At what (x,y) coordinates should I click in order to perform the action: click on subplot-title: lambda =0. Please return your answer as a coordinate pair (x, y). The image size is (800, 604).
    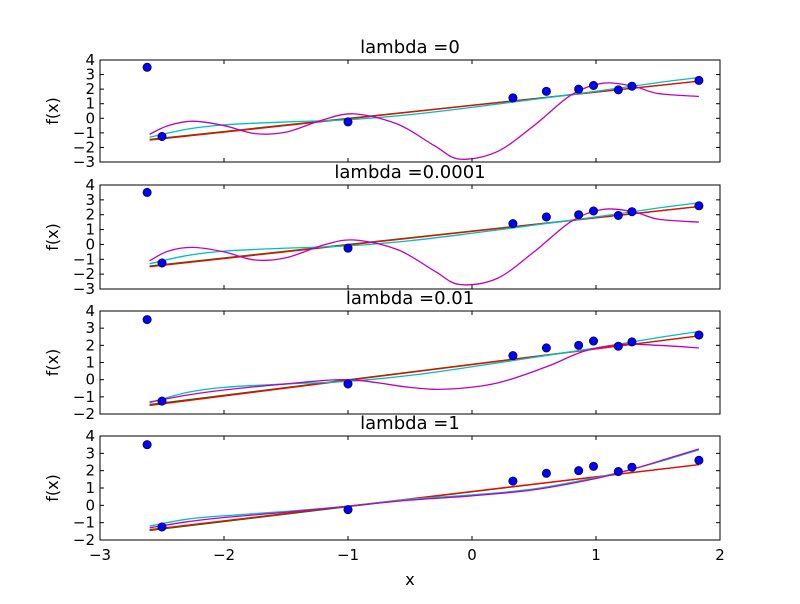
    Looking at the image, I should click on (410, 47).